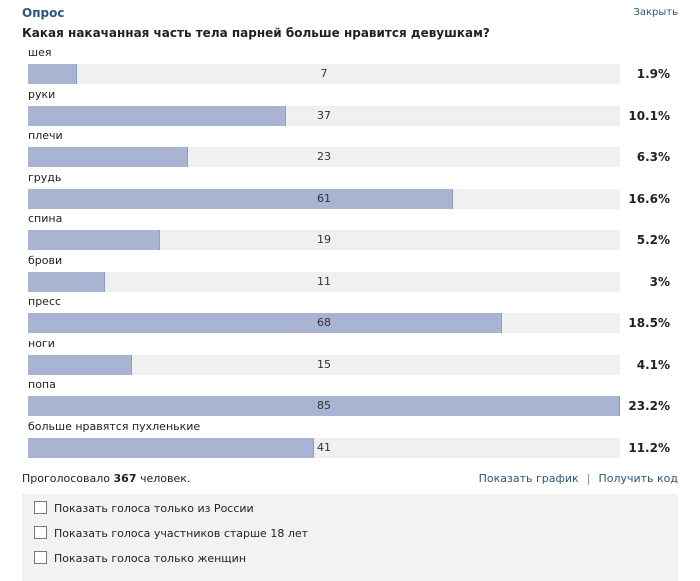 Image resolution: width=700 pixels, height=581 pixels. Describe the element at coordinates (43, 13) in the screenshot. I see `poll-title: Опрос` at that location.